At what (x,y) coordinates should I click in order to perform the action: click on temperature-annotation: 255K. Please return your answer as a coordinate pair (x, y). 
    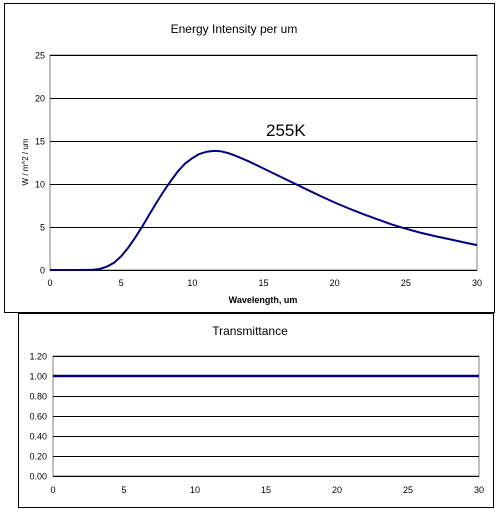
    Looking at the image, I should click on (286, 130).